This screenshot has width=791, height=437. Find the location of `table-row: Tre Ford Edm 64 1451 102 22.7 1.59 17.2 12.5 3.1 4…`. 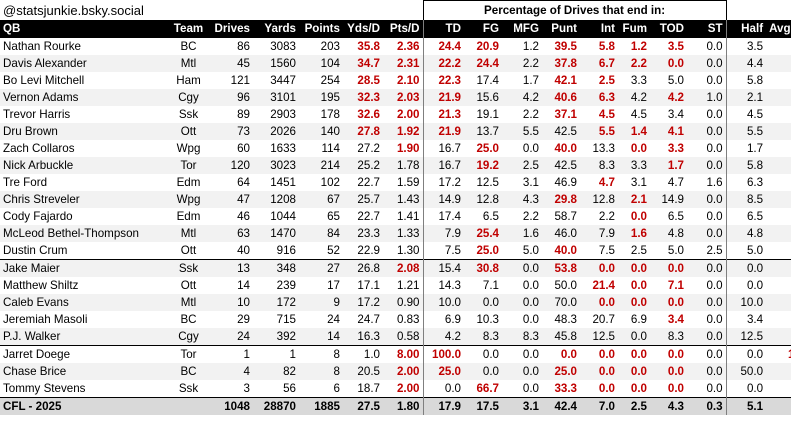

table-row: Tre Ford Edm 64 1451 102 22.7 1.59 17.2 12.5 3.1 4… is located at coordinates (395, 182).